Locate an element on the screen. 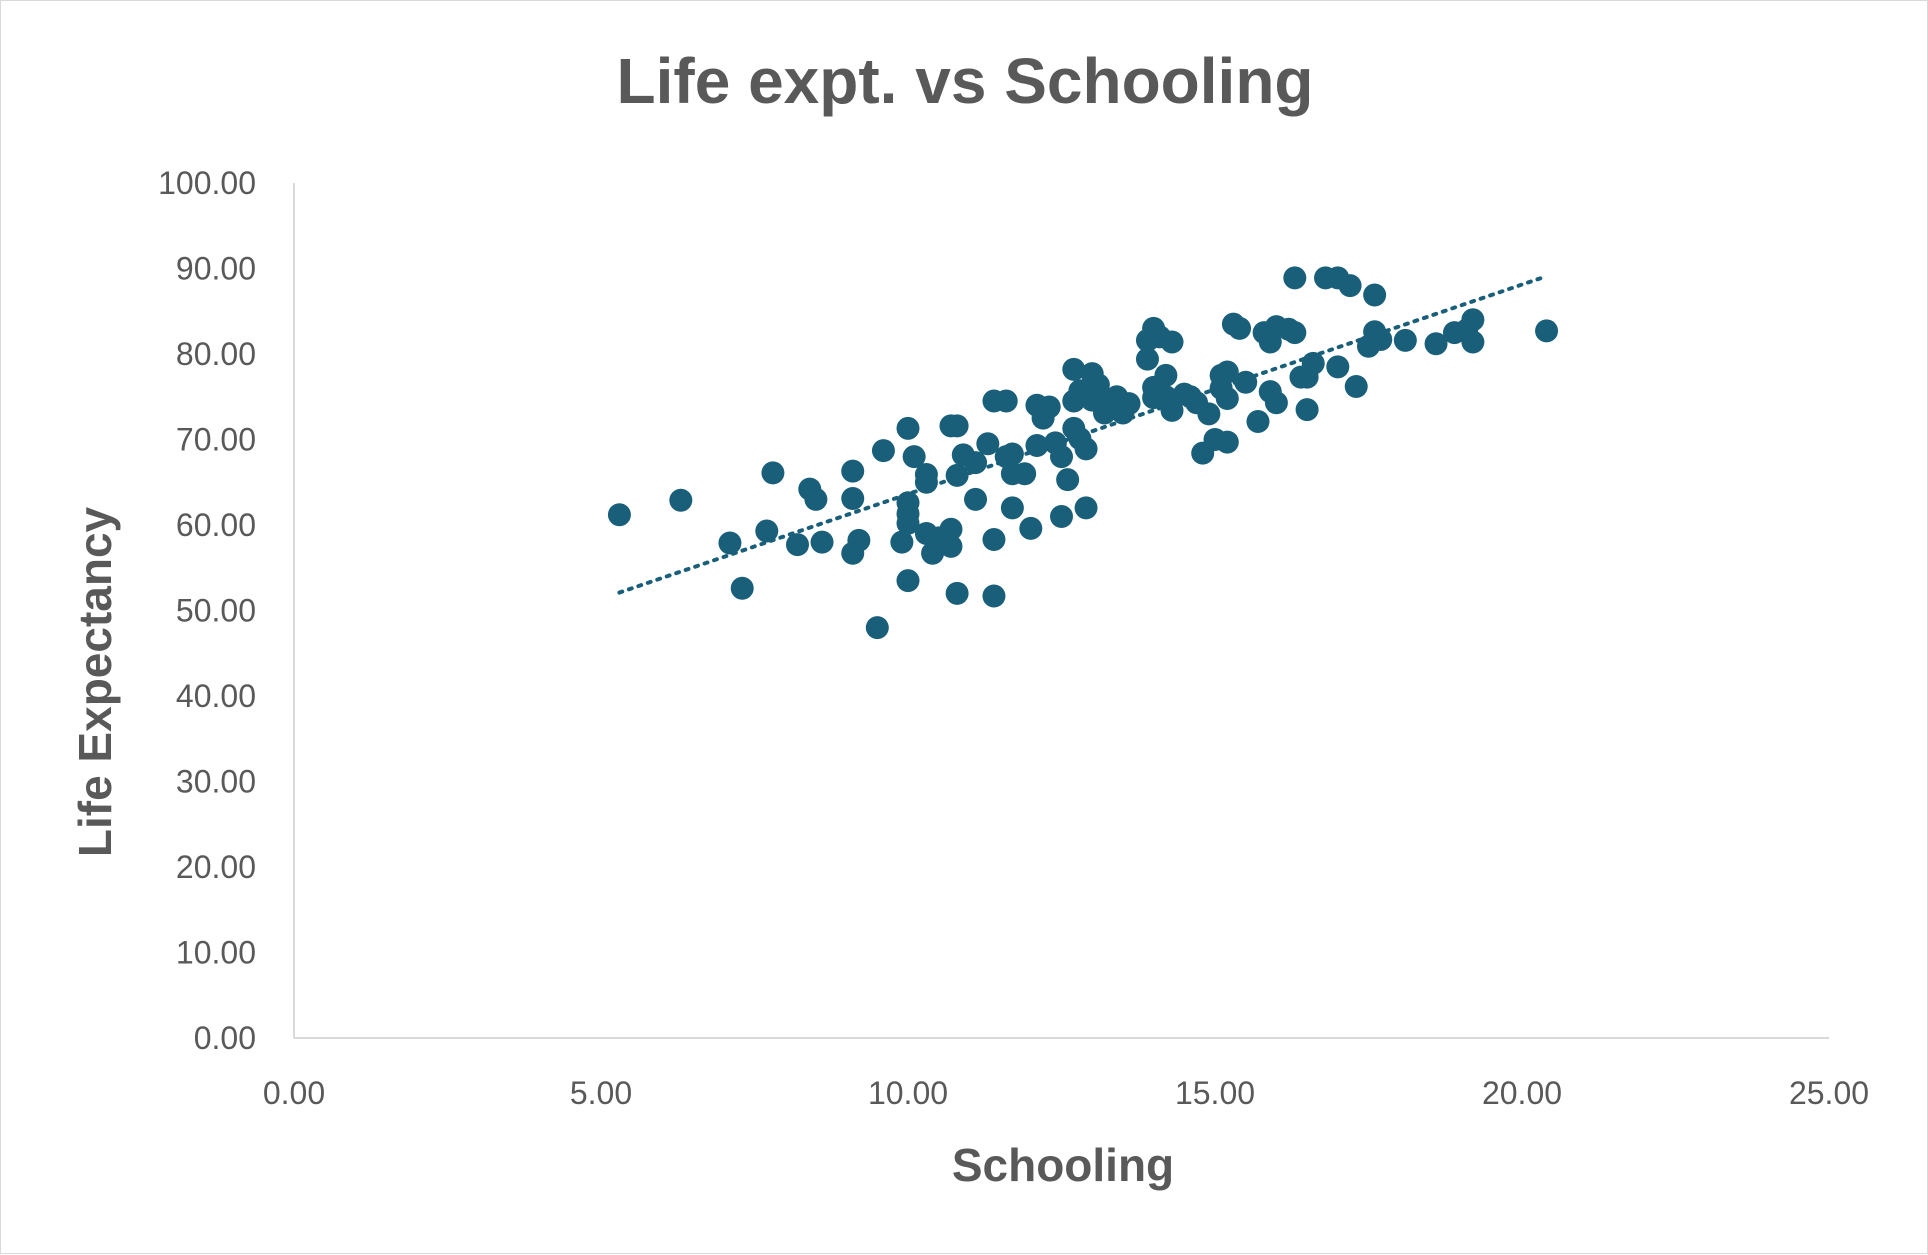 This screenshot has width=1928, height=1255. x-tick-label: 0.00 is located at coordinates (294, 1093).